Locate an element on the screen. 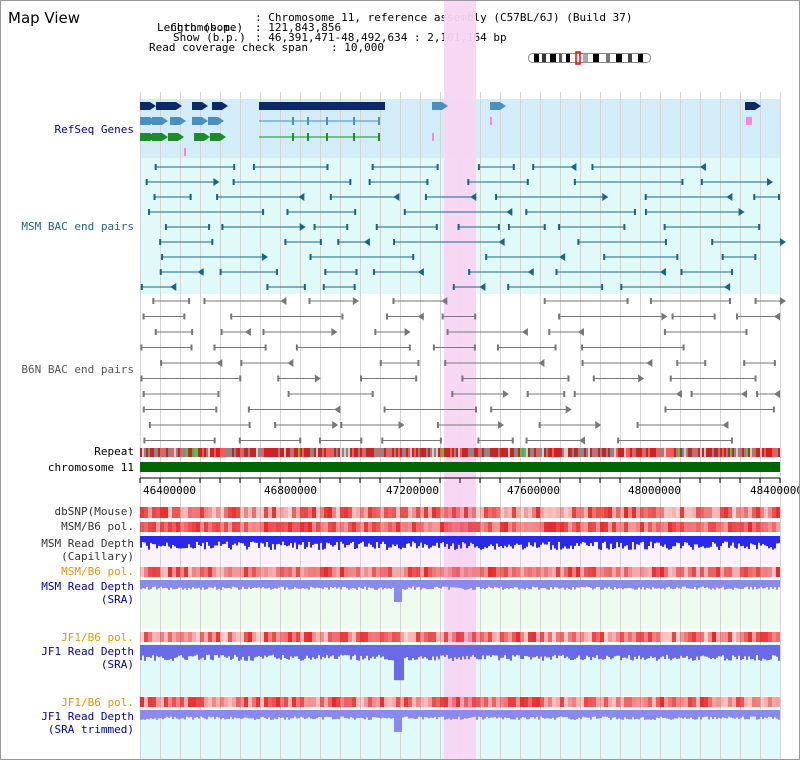 This screenshot has height=760, width=800. jf1-b6-pol-trimmed-label: JF1/B6 pol. is located at coordinates (97, 702).